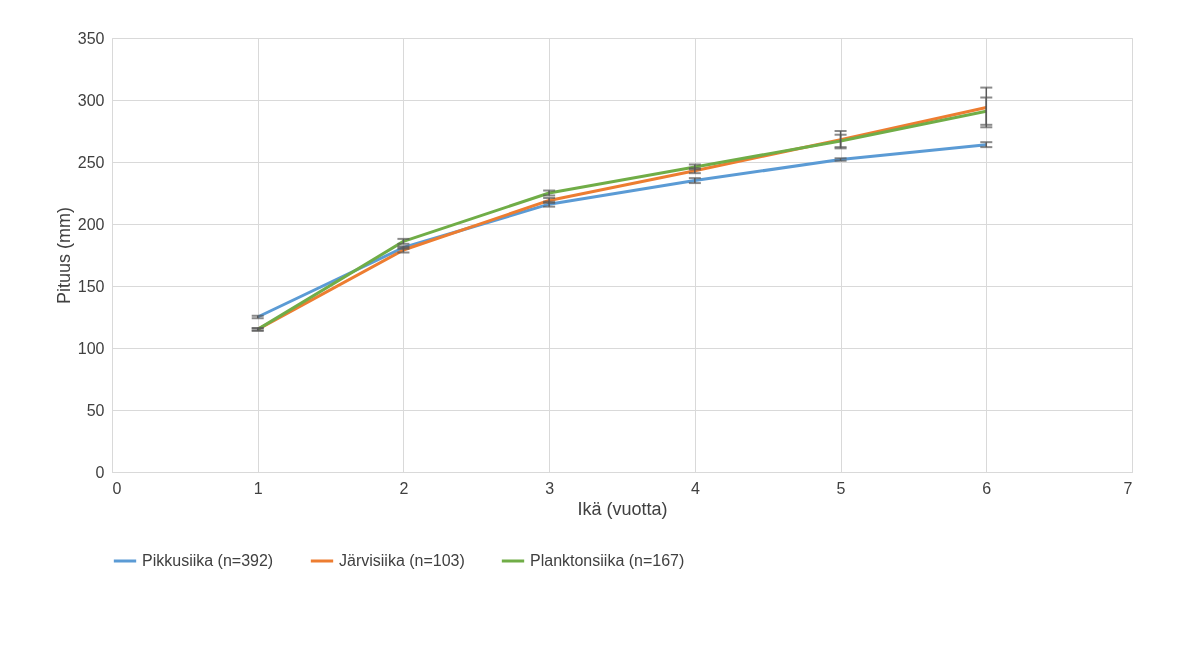 The height and width of the screenshot is (646, 1194). Describe the element at coordinates (100, 472) in the screenshot. I see `y-tick-label: 0` at that location.